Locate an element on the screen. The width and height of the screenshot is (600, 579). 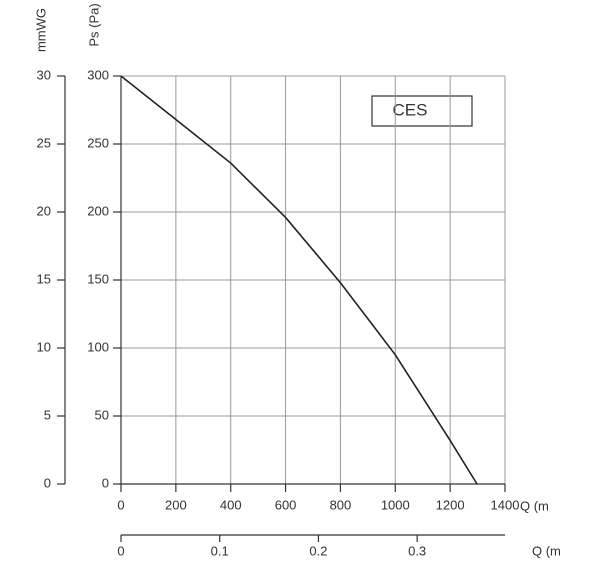
y2-tick-label: 30 is located at coordinates (44, 74).